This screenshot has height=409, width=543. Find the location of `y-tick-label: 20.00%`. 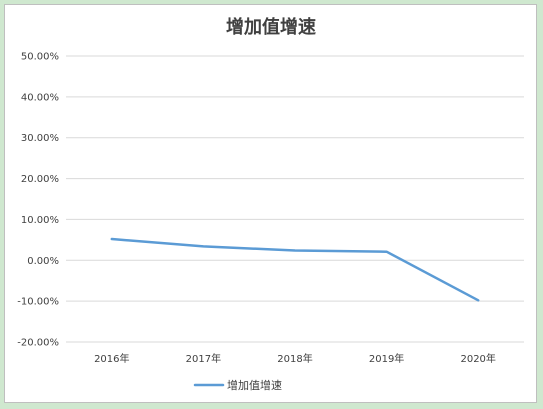

y-tick-label: 20.00% is located at coordinates (40, 179).